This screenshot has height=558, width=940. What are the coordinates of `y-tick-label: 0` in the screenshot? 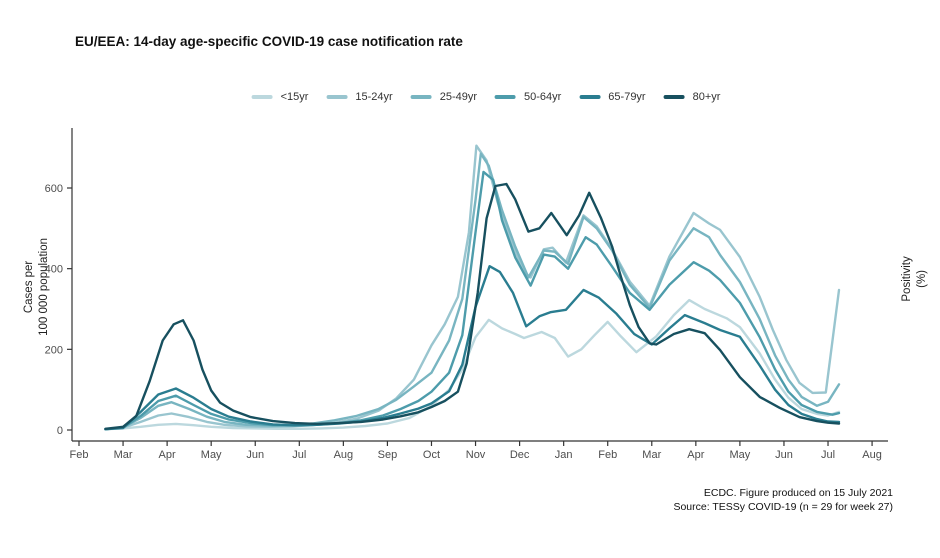 It's located at (60, 431).